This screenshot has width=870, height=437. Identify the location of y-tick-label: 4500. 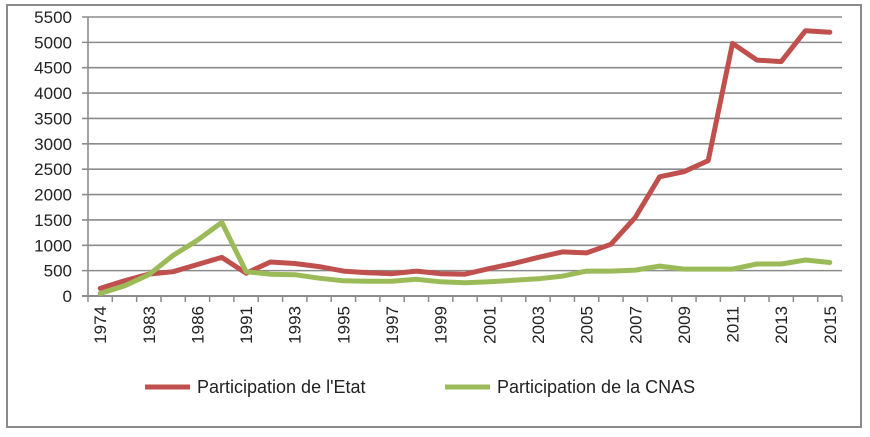
(53, 68).